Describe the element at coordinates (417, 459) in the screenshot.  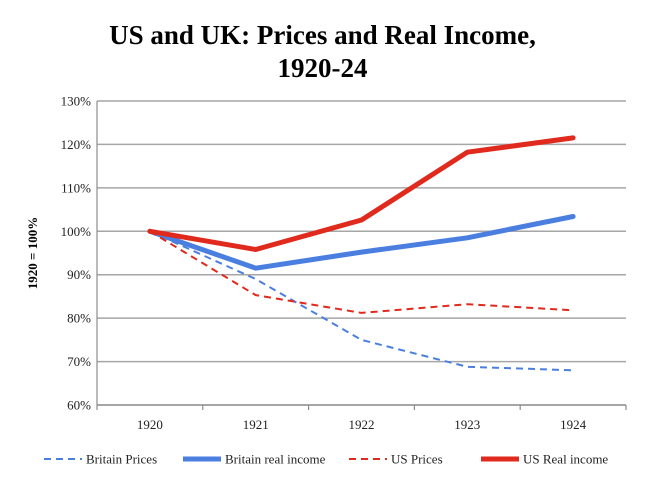
I see `legend-label: US Prices` at that location.